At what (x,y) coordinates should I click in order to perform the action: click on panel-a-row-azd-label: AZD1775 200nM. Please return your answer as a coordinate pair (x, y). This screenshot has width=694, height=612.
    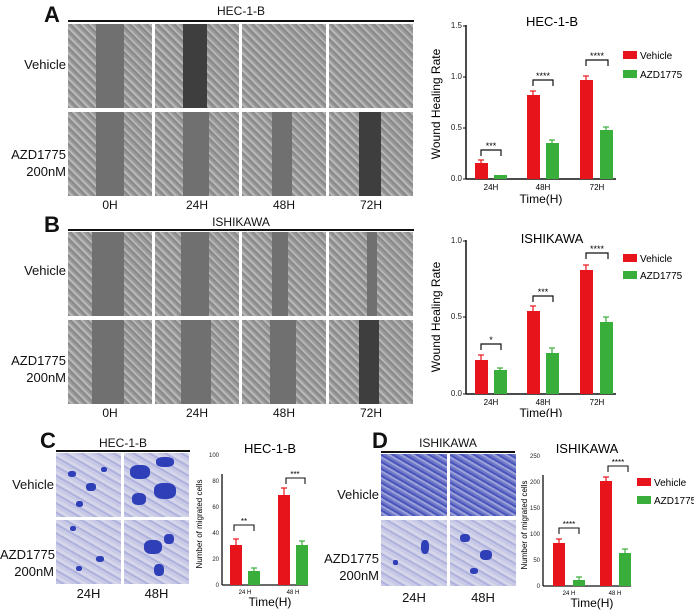
    Looking at the image, I should click on (33, 163).